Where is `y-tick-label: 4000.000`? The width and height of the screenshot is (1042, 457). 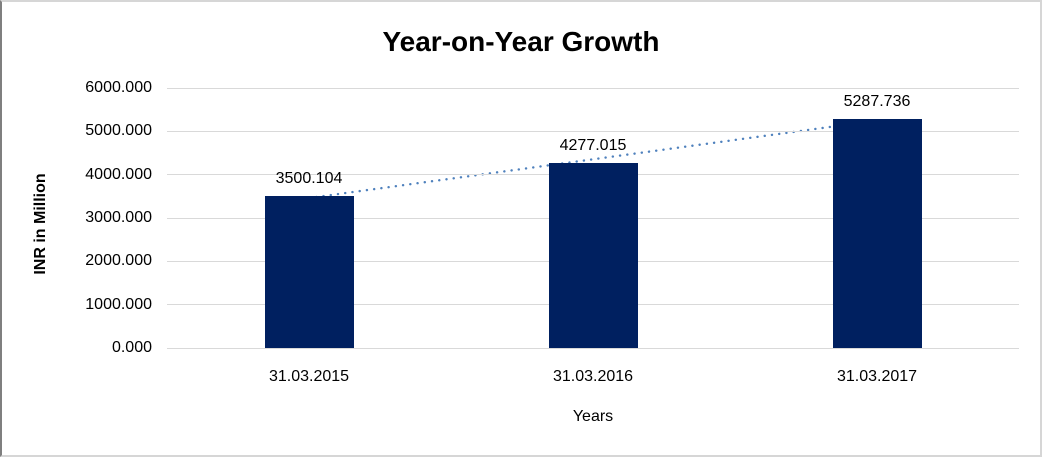
y-tick-label: 4000.000 is located at coordinates (118, 174).